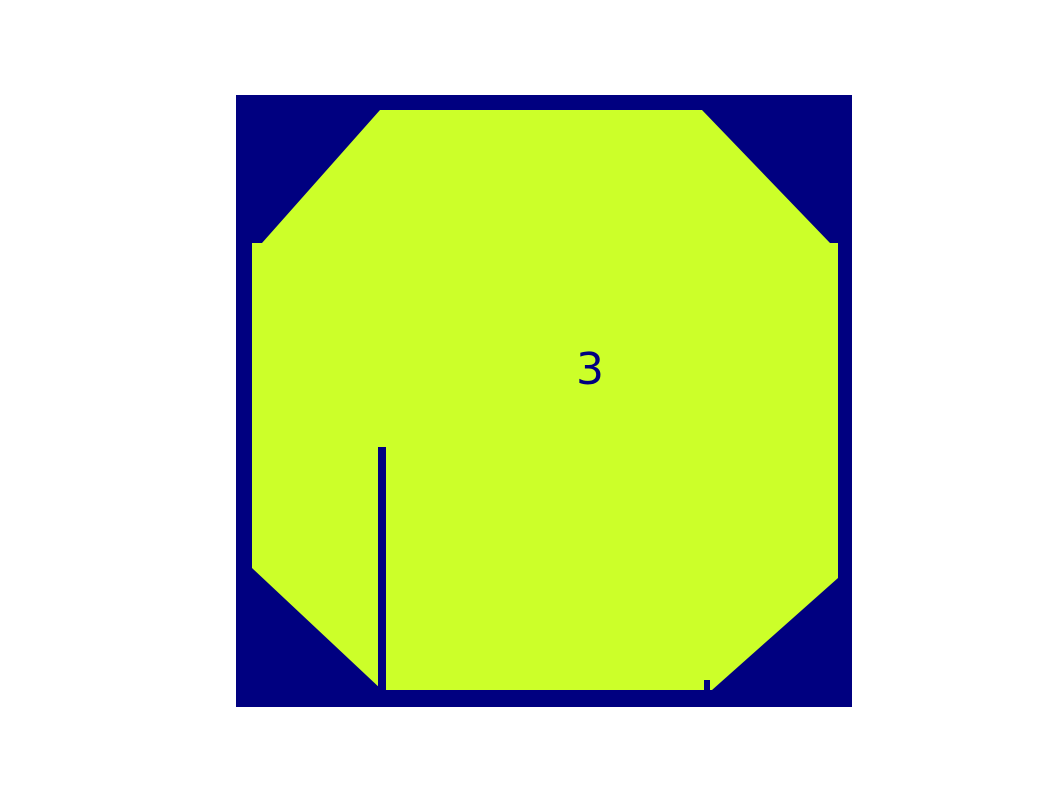 This screenshot has width=1062, height=796. I want to click on region-label: 3, so click(590, 369).